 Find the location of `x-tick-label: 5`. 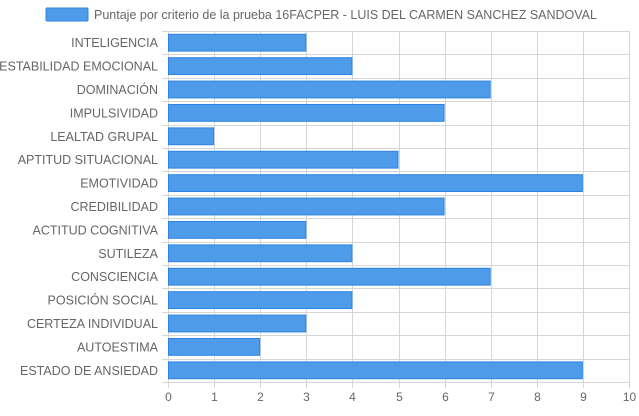

x-tick-label: 5 is located at coordinates (399, 397).